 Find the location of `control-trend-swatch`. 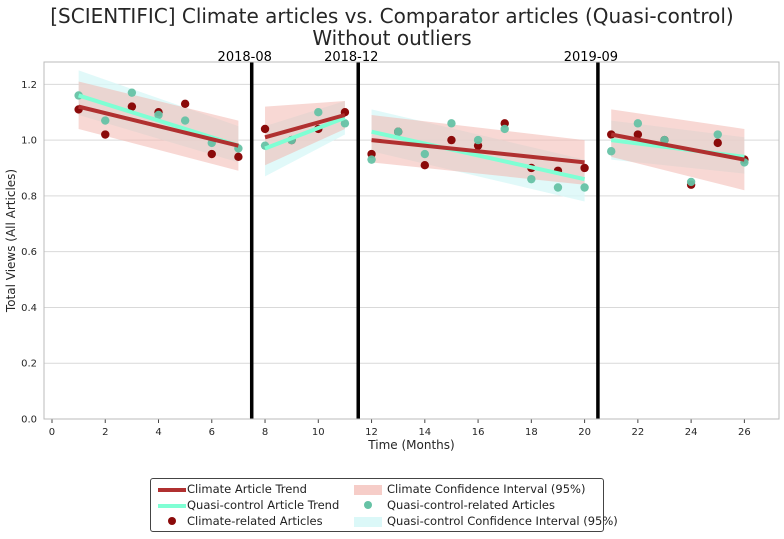

control-trend-swatch is located at coordinates (172, 506).